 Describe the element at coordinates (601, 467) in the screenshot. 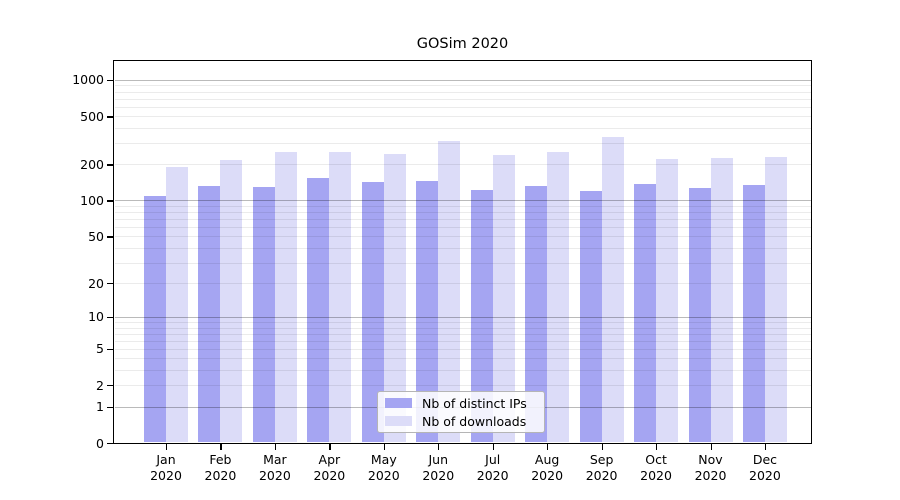

I see `x-tick-label: Sep 2020` at that location.